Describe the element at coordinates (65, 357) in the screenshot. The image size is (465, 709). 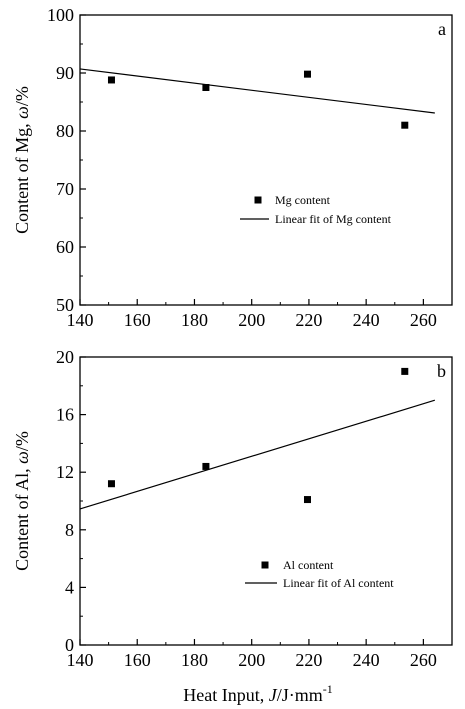
I see `y-tick-label: 20` at that location.